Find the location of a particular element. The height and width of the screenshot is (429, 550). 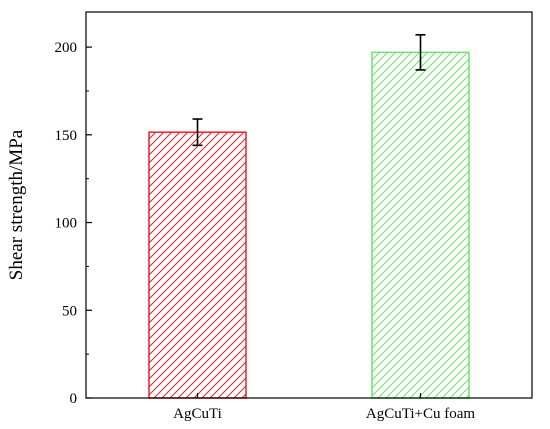

y-tick-label: 150 is located at coordinates (66, 136).